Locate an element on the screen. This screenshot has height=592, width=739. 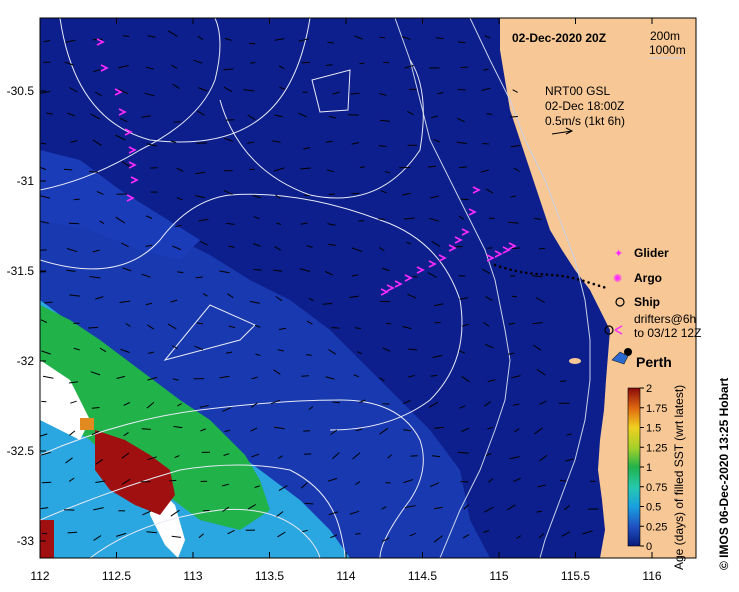
colorbar-tick-label: 0.5 is located at coordinates (653, 508).